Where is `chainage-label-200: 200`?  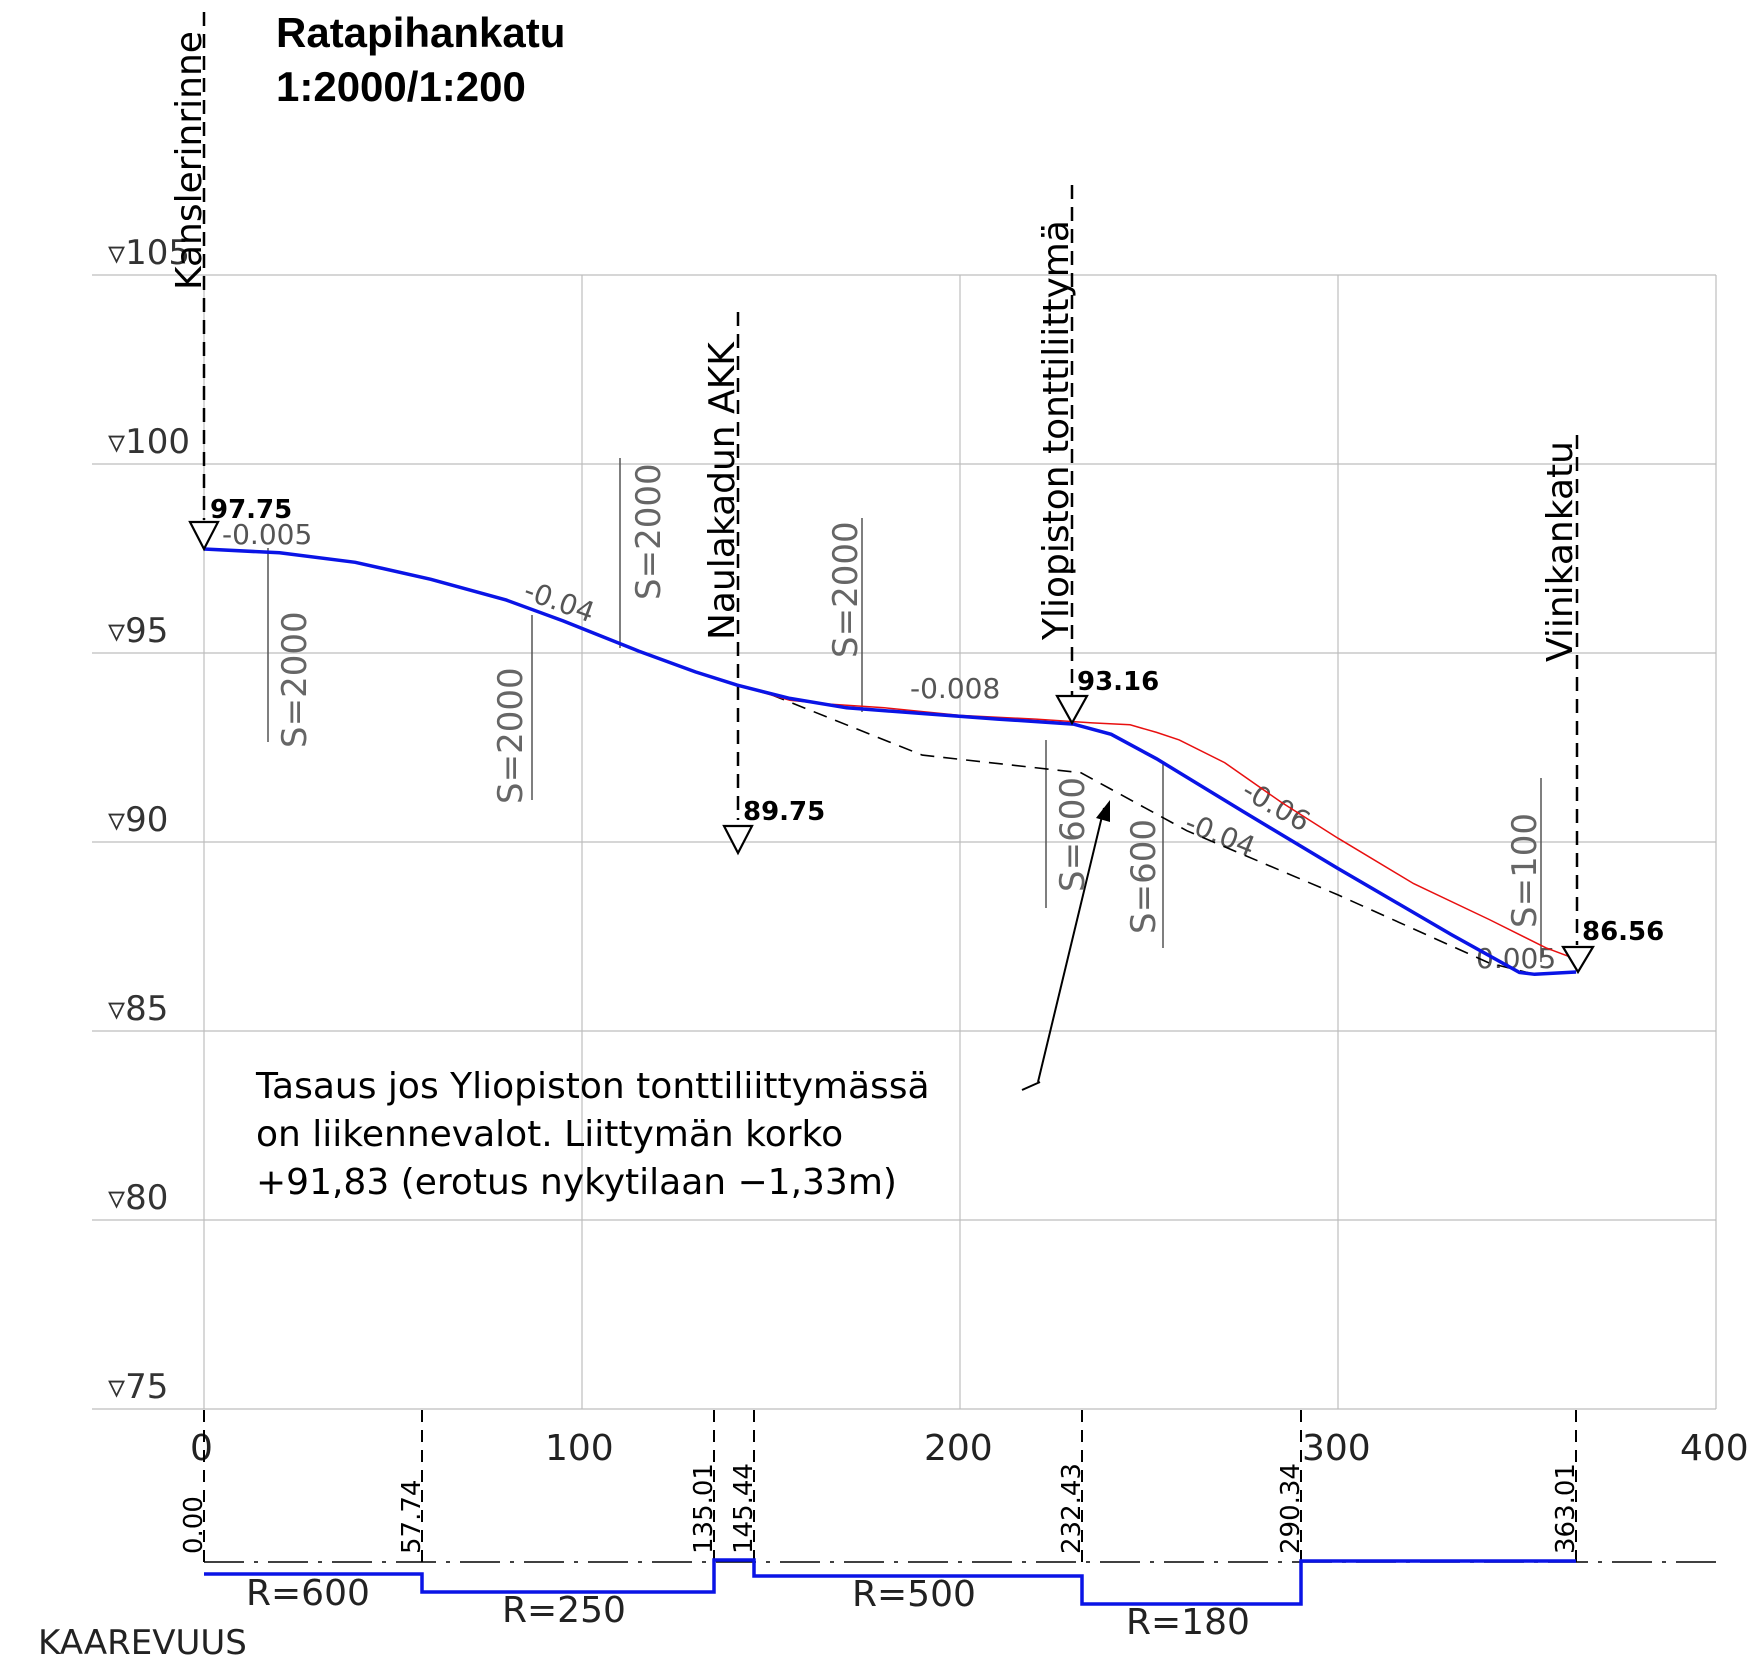
chainage-label-200: 200 is located at coordinates (958, 1448).